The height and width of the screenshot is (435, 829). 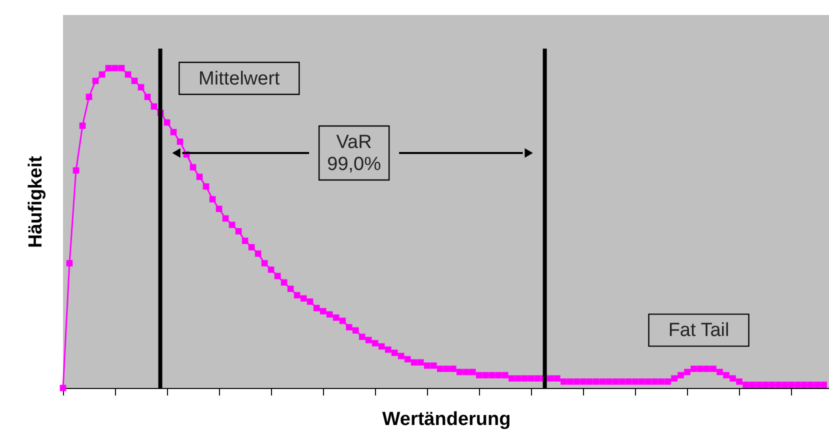 I want to click on annotation: Fat Tail, so click(x=699, y=331).